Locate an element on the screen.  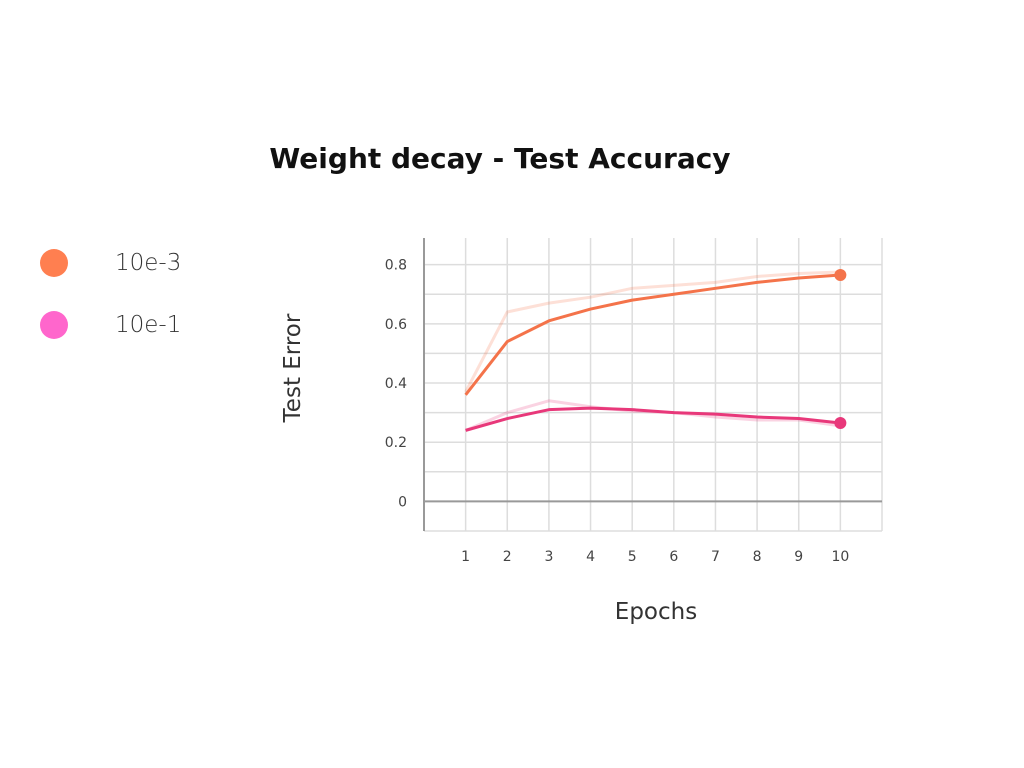
y-tick-label: 0 is located at coordinates (402, 502).